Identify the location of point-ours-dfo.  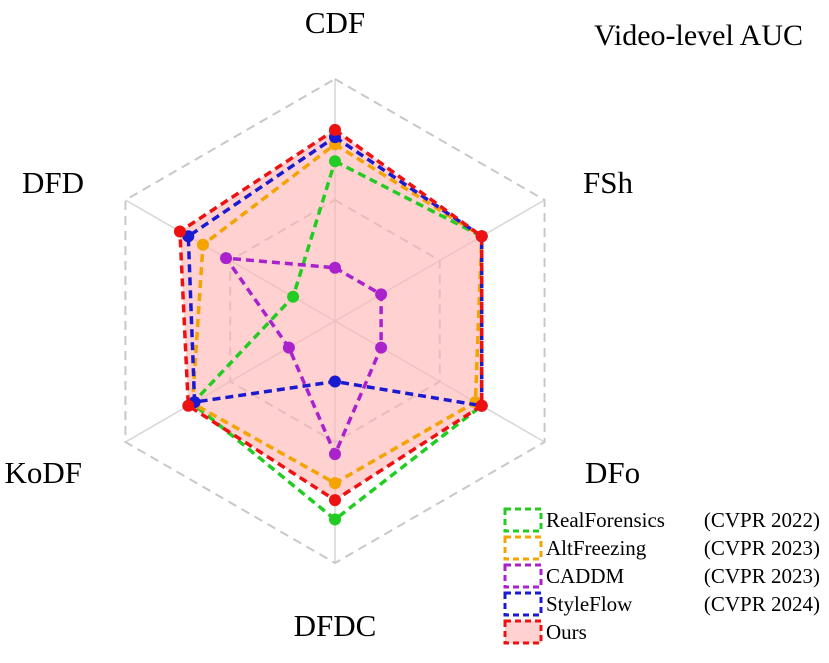
(481, 405).